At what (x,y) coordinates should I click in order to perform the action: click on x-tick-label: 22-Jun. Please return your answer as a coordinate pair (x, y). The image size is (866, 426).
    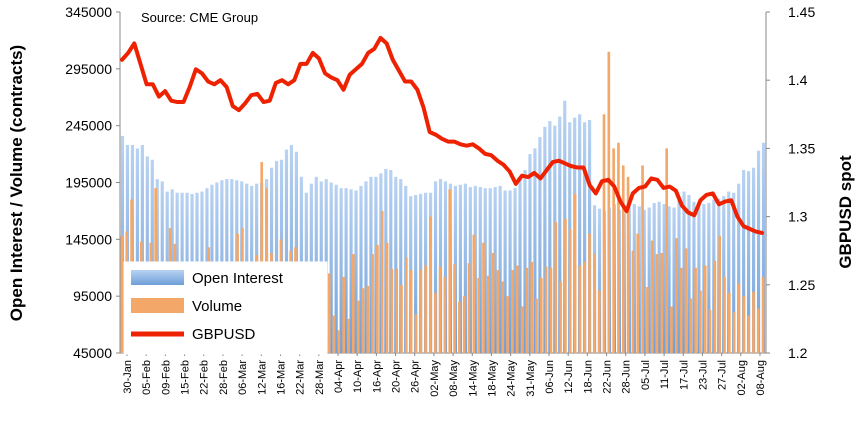
    Looking at the image, I should click on (608, 377).